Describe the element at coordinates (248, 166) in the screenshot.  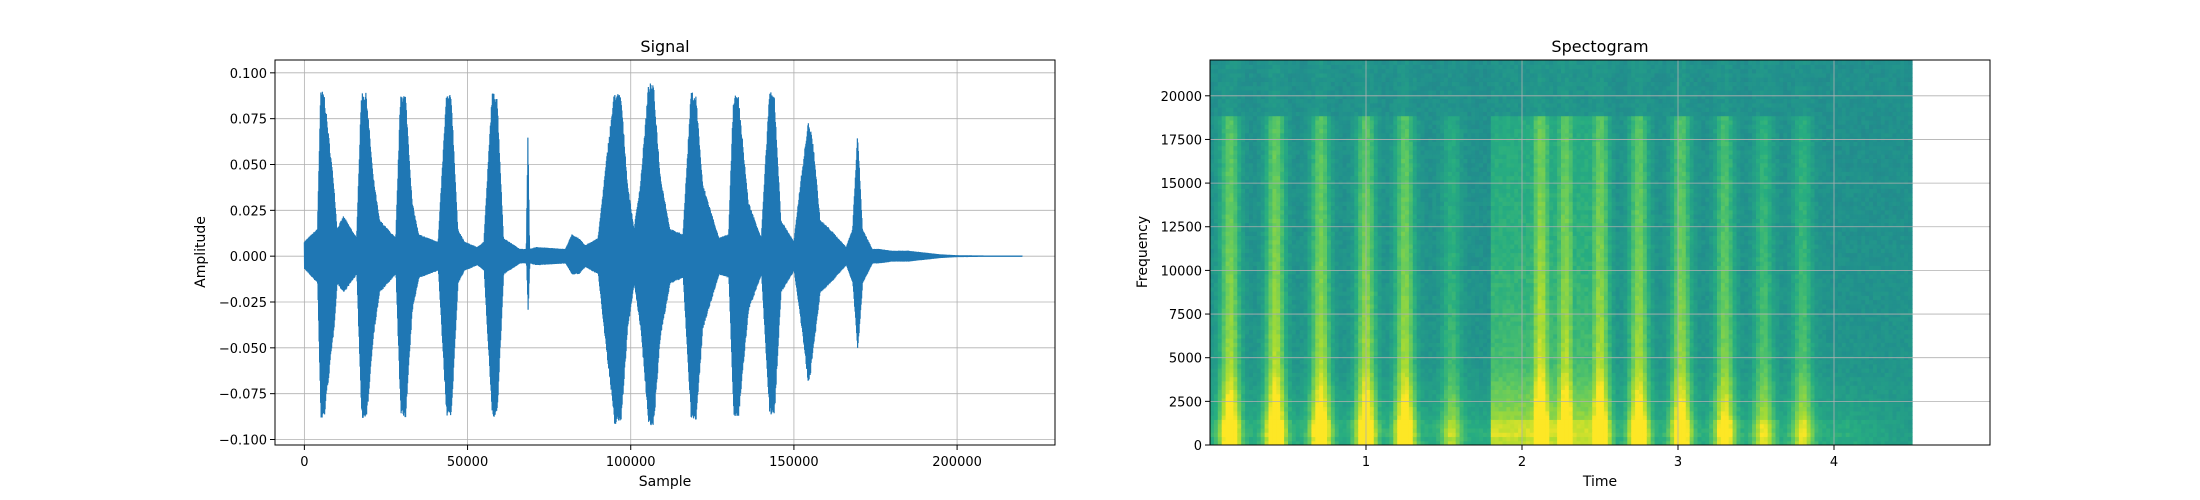
I see `y-tick-label: 0.050` at that location.